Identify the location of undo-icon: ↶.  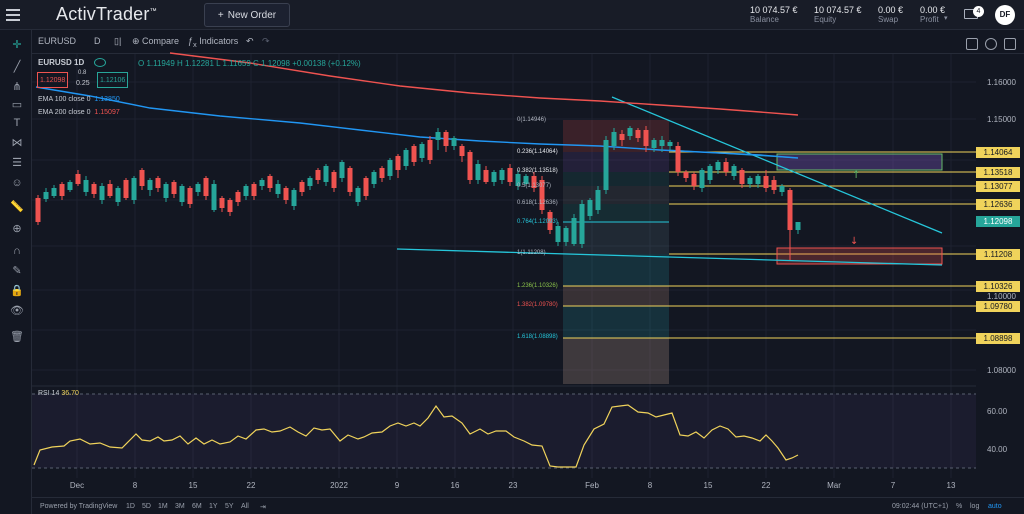
(250, 41).